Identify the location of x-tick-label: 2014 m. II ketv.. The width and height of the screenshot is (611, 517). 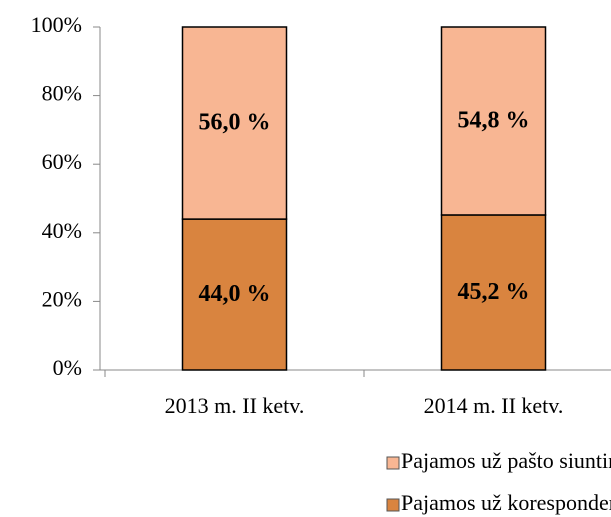
(494, 405).